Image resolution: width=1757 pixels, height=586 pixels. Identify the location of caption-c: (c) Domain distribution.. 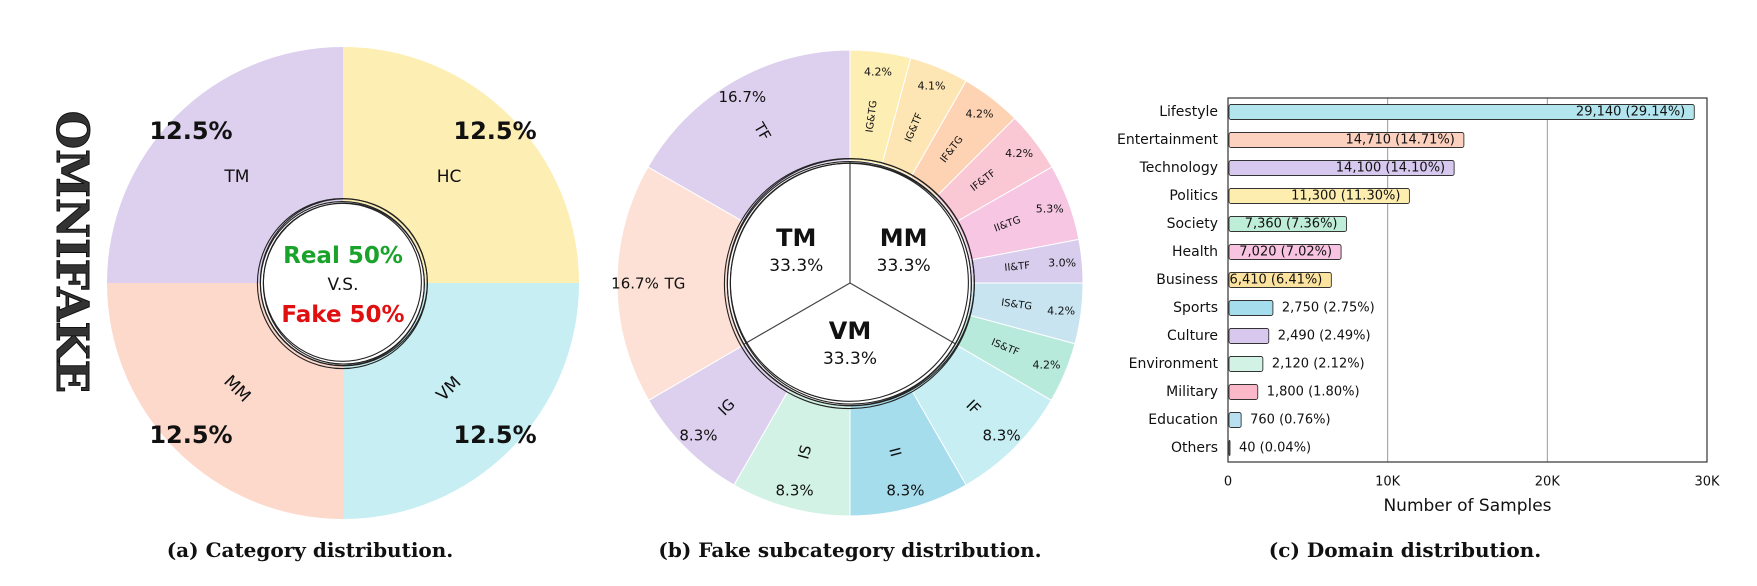
(1405, 550).